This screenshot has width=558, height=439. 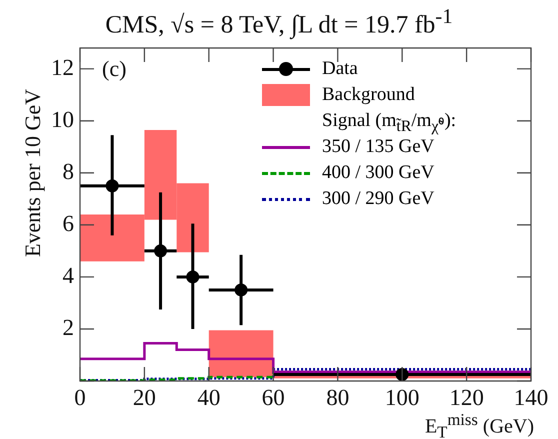 I want to click on x-tick-label: 0, so click(x=80, y=397).